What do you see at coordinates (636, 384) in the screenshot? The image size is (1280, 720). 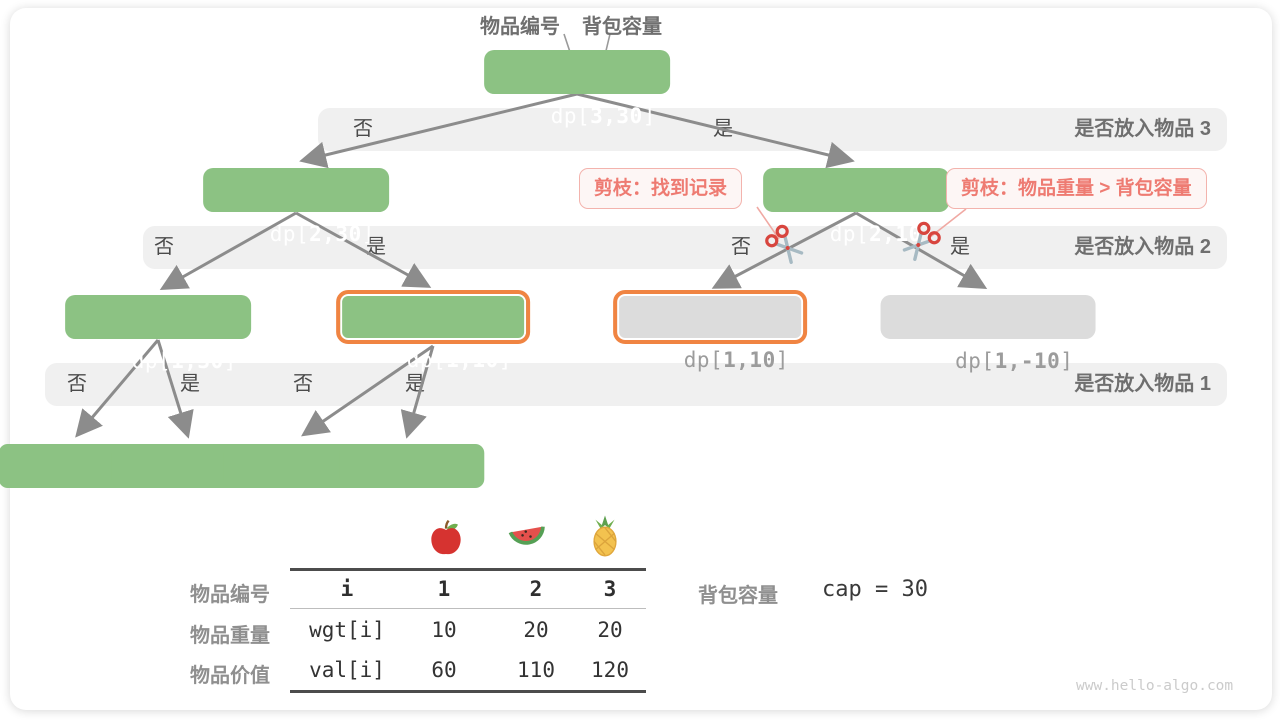 I see `decision-band-item1: 否 是 否 是 是否放入物品 1` at bounding box center [636, 384].